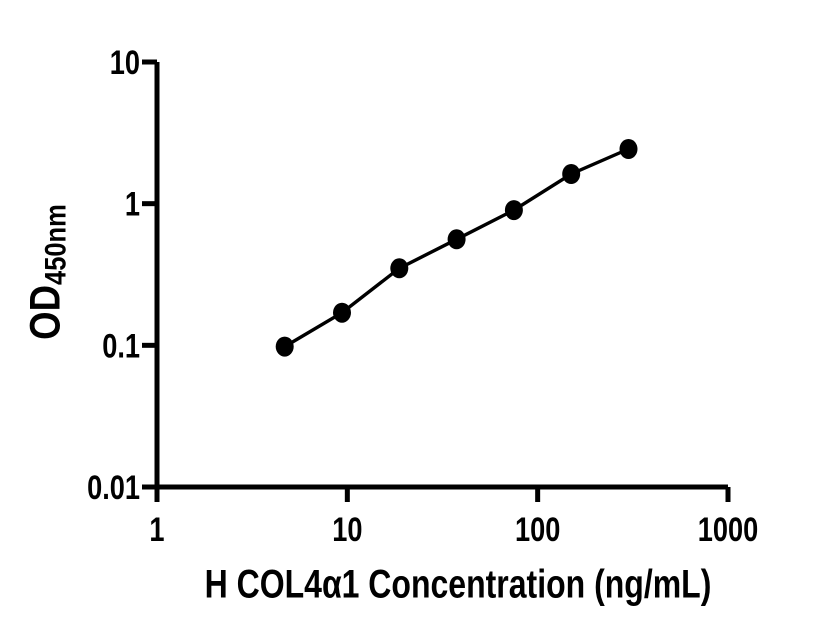 This screenshot has height=640, width=816. Describe the element at coordinates (125, 62) in the screenshot. I see `y-tick-label: 10` at that location.